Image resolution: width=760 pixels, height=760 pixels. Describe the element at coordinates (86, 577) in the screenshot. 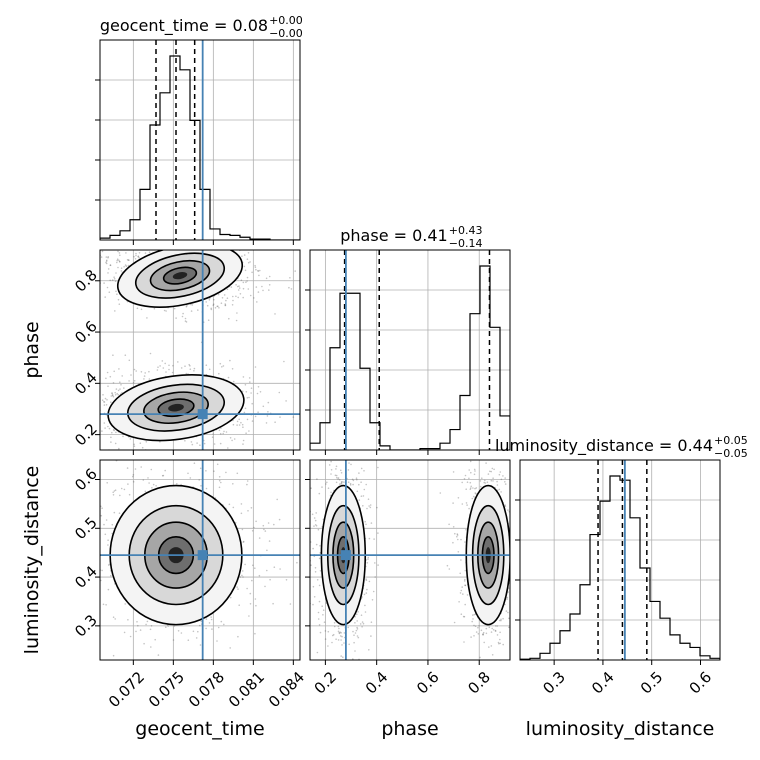

I see `y-tick-label: 0.4` at that location.